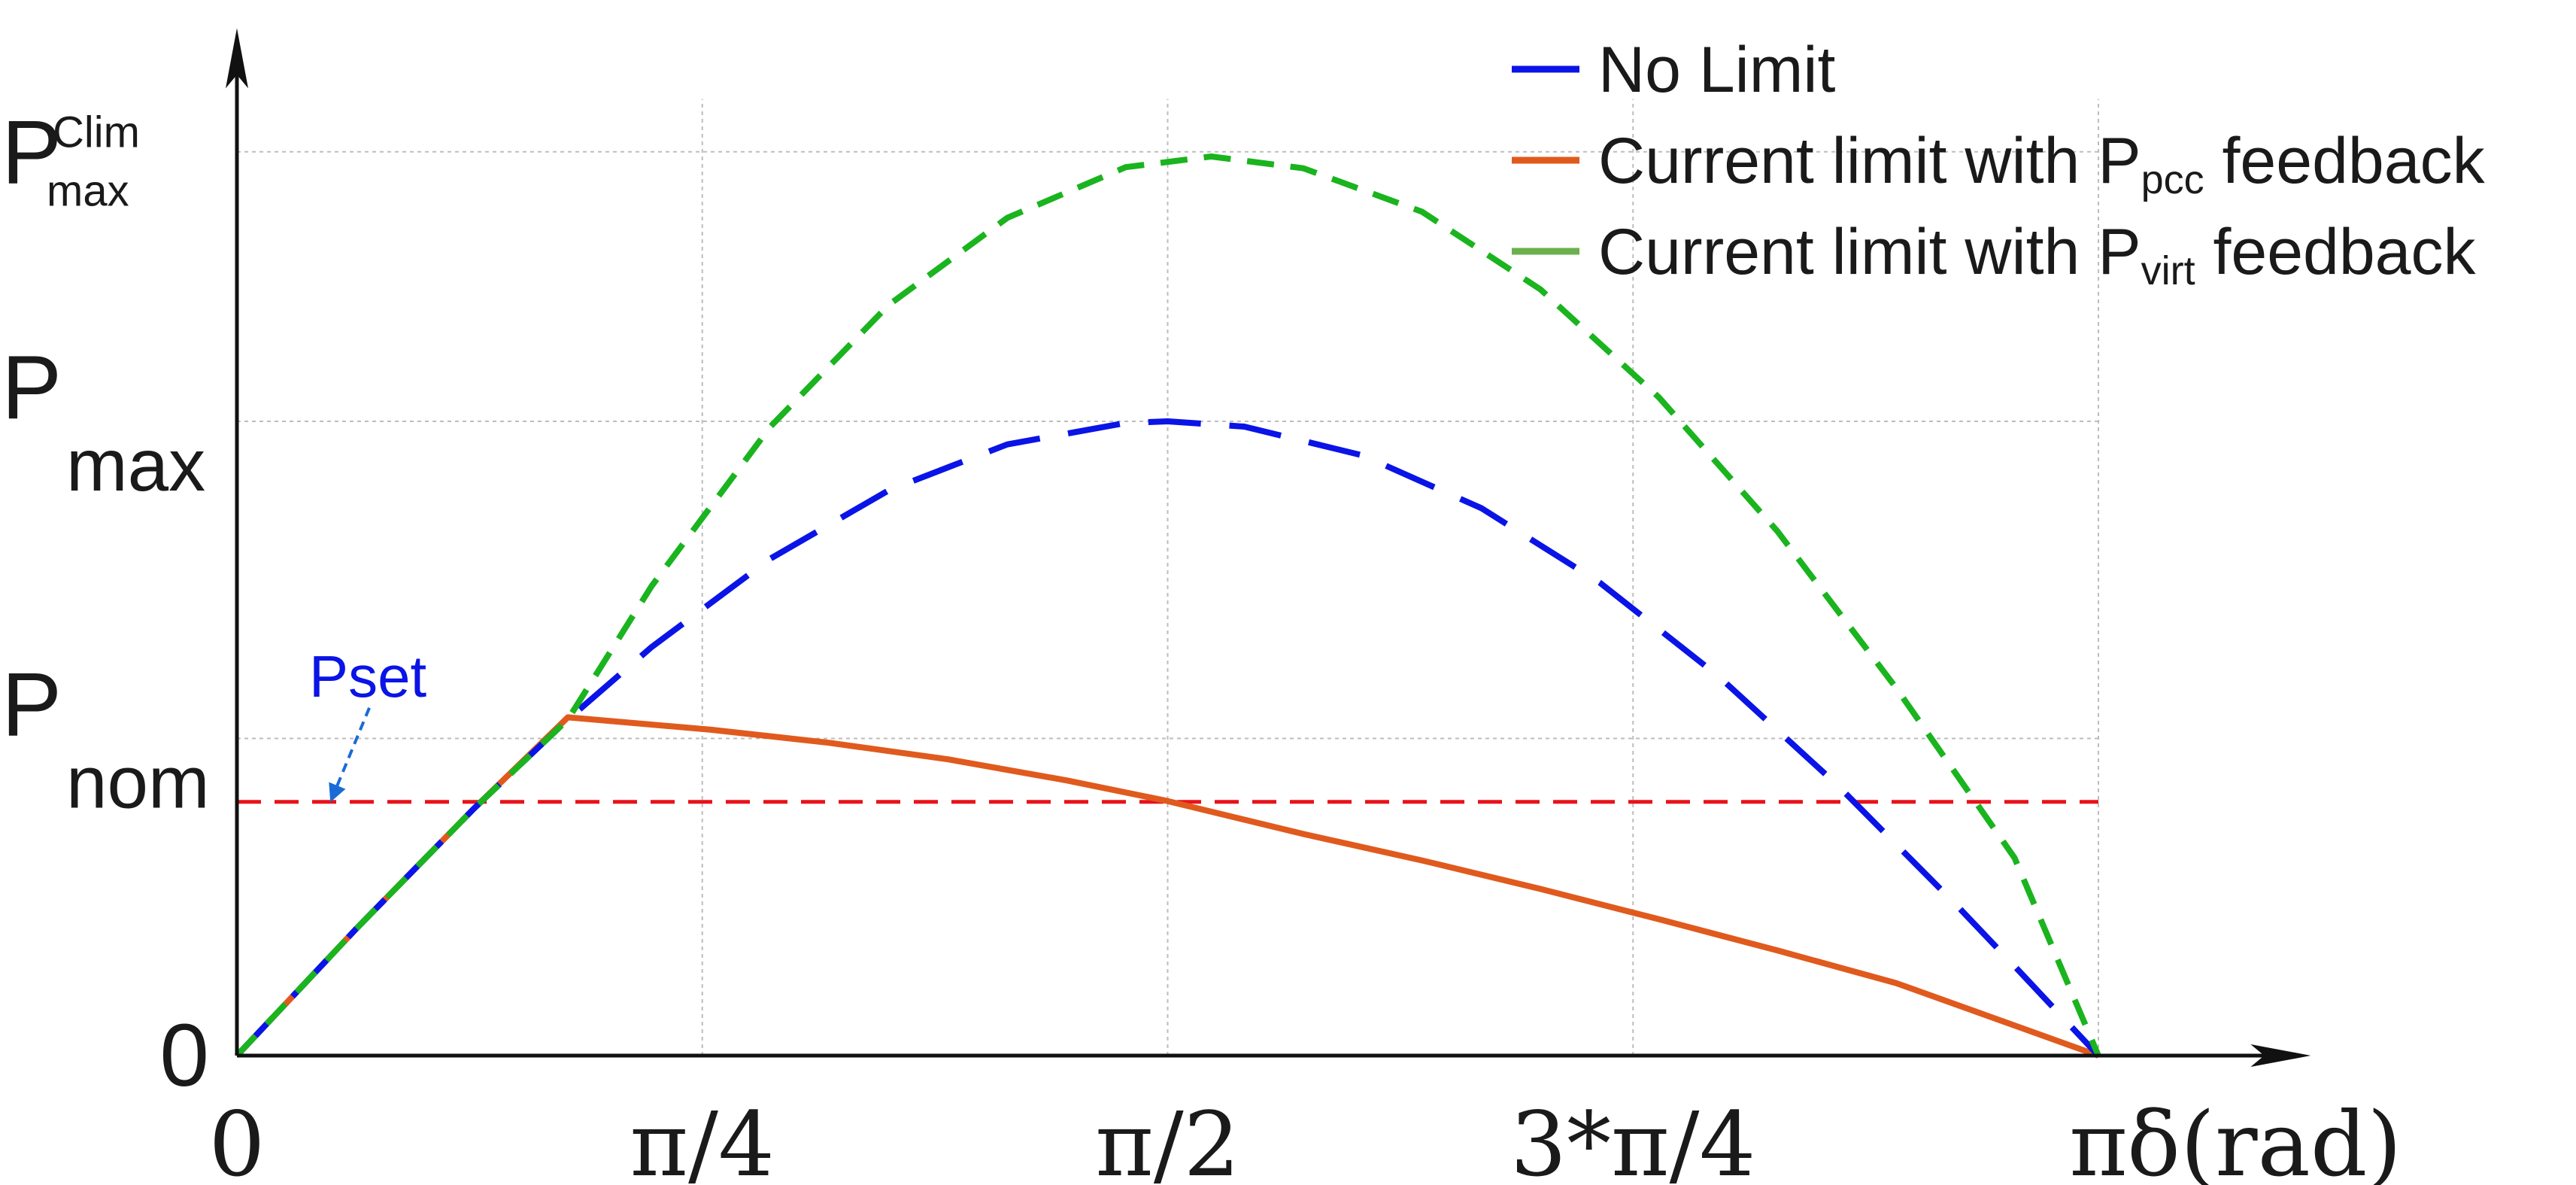 The height and width of the screenshot is (1185, 2576). I want to click on y-axis-arrow, so click(237, 58).